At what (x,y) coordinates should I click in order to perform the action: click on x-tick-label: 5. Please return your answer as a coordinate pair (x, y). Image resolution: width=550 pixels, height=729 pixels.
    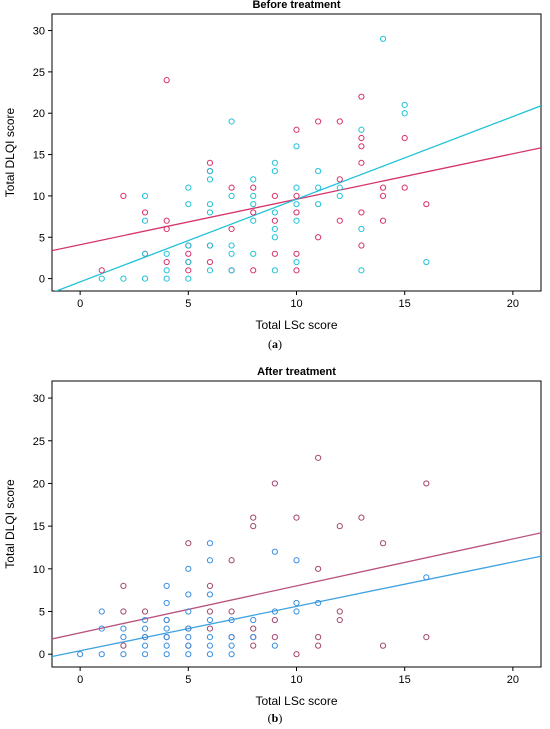
    Looking at the image, I should click on (188, 304).